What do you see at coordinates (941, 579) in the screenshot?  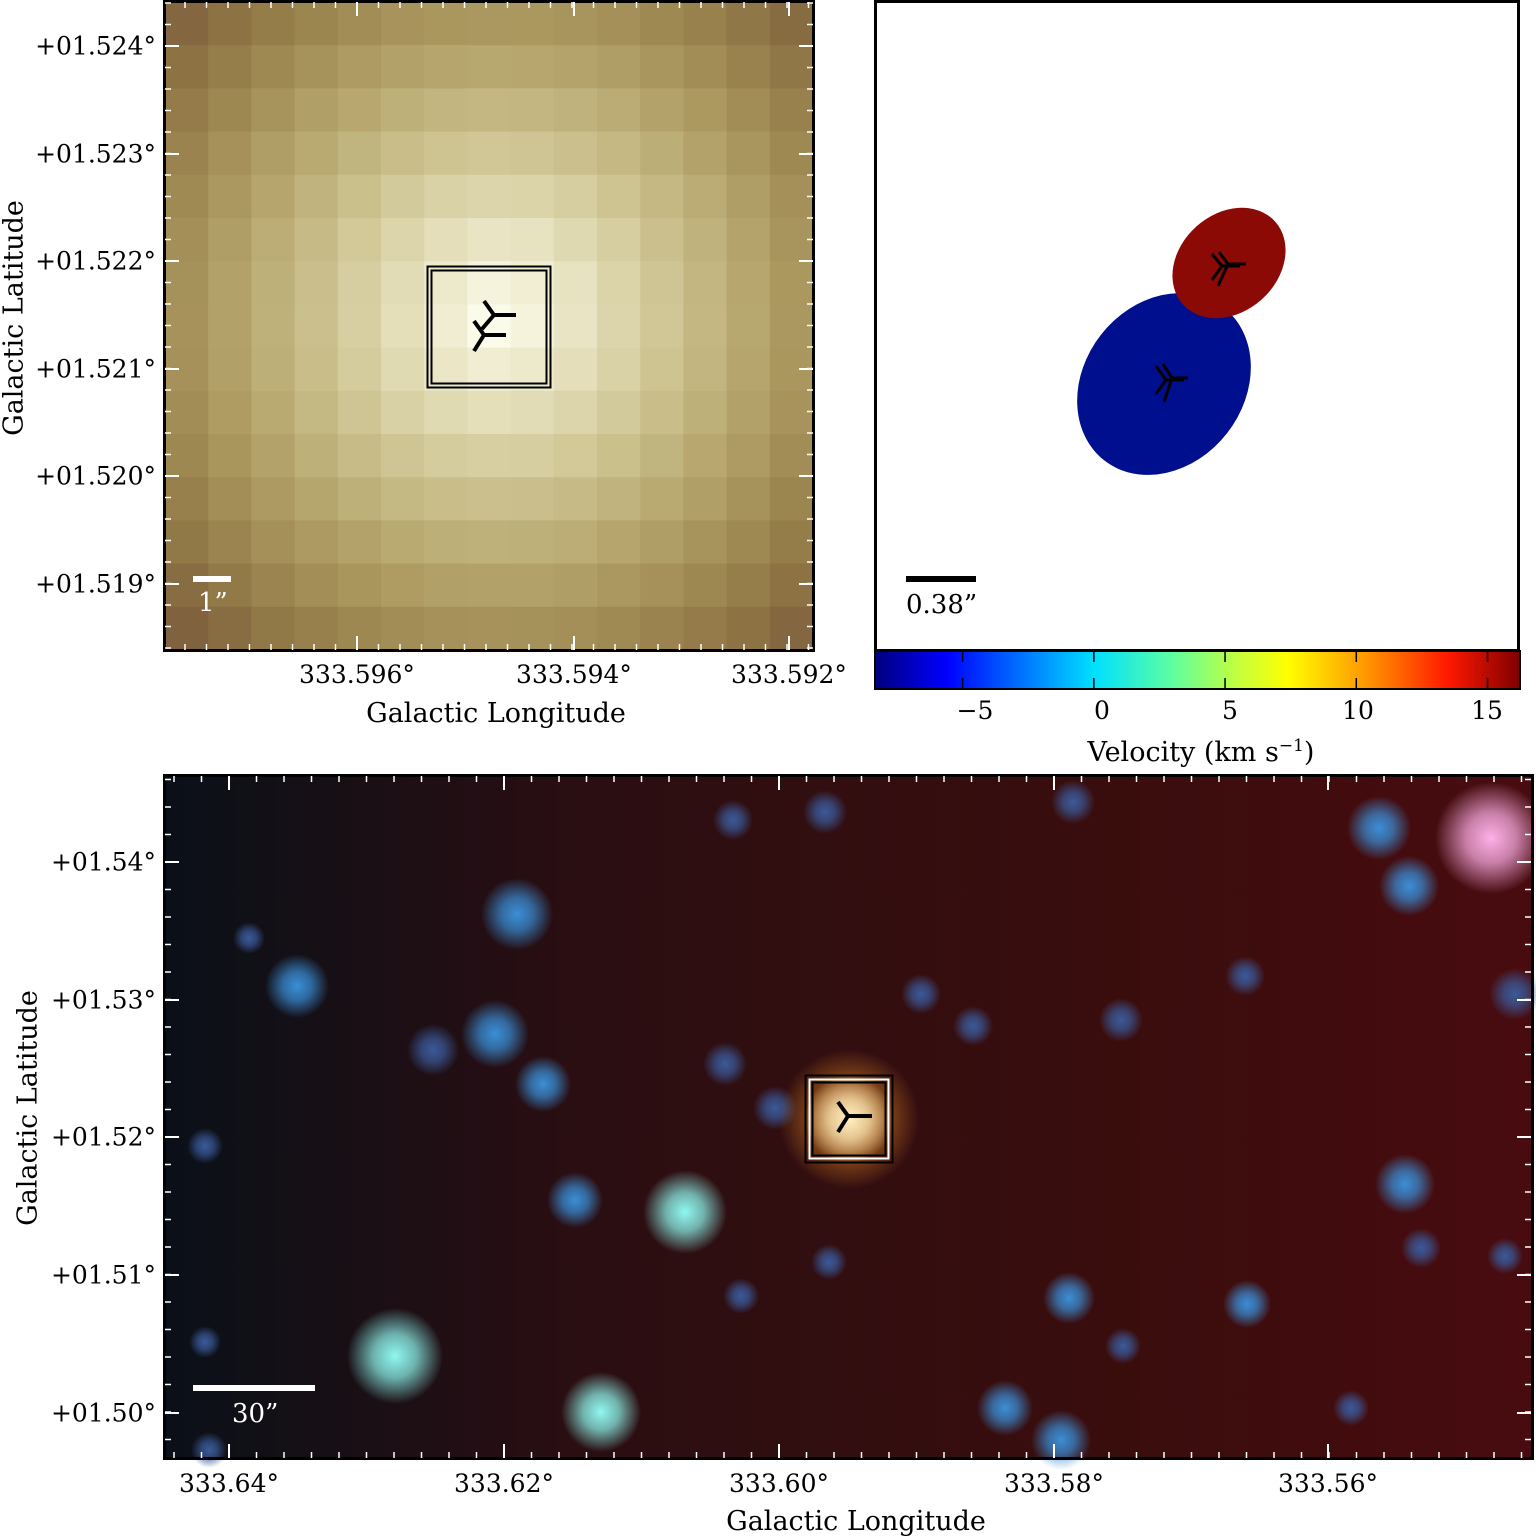 I see `top-right-scale-bar` at bounding box center [941, 579].